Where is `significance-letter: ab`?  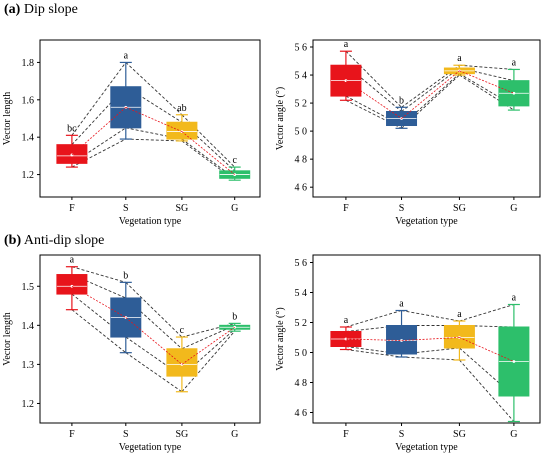 significance-letter: ab is located at coordinates (181, 108).